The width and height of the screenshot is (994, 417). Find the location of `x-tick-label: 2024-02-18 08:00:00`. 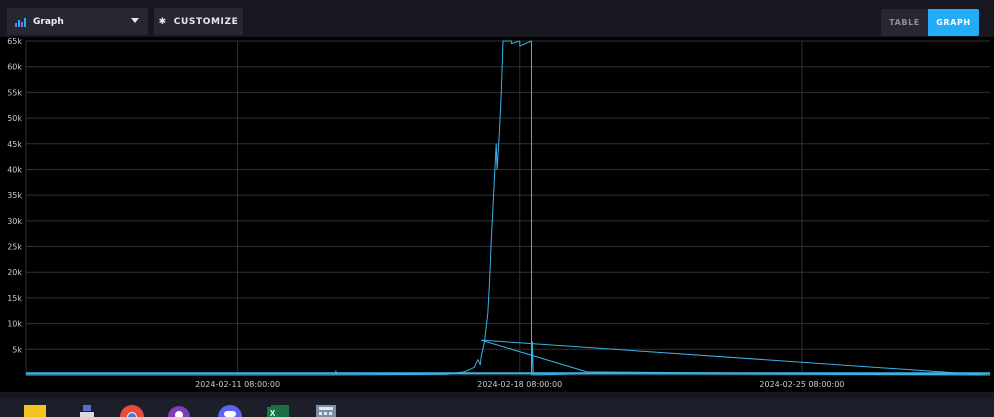

x-tick-label: 2024-02-18 08:00:00 is located at coordinates (519, 384).